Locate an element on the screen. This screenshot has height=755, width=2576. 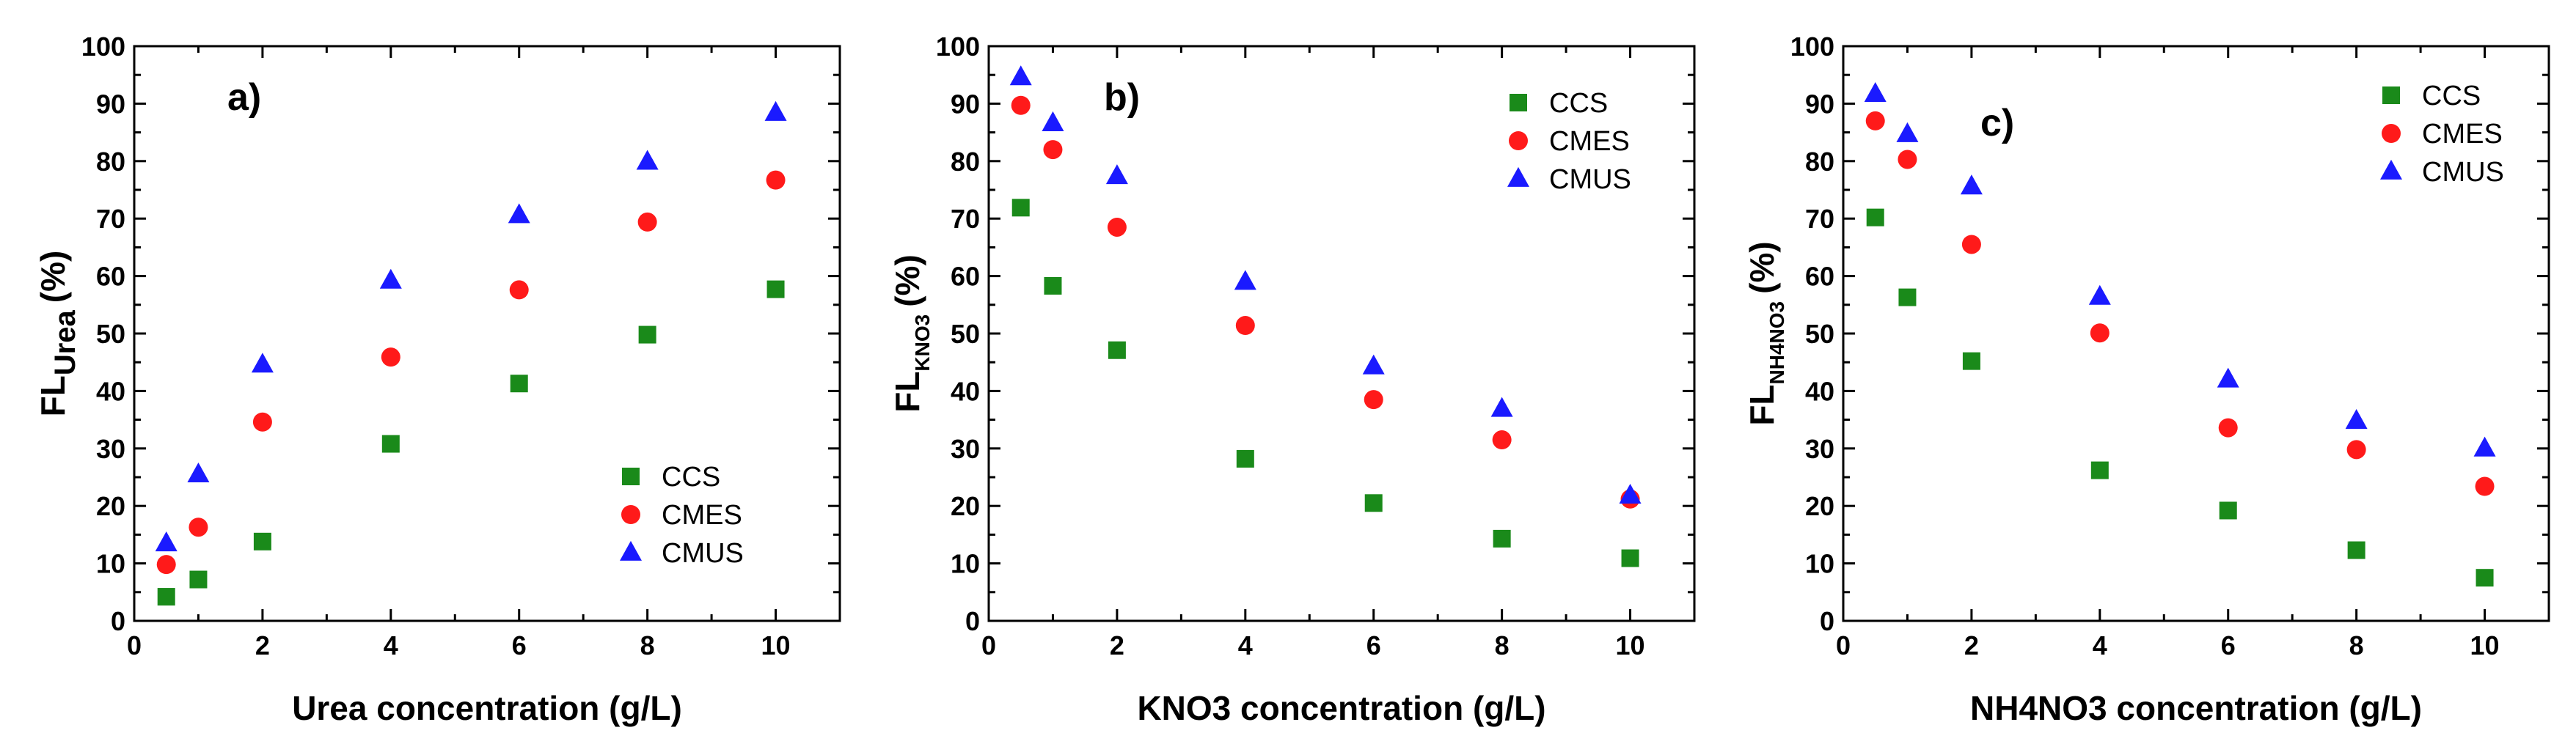
y-axis-title-main: FL is located at coordinates (1762, 405).